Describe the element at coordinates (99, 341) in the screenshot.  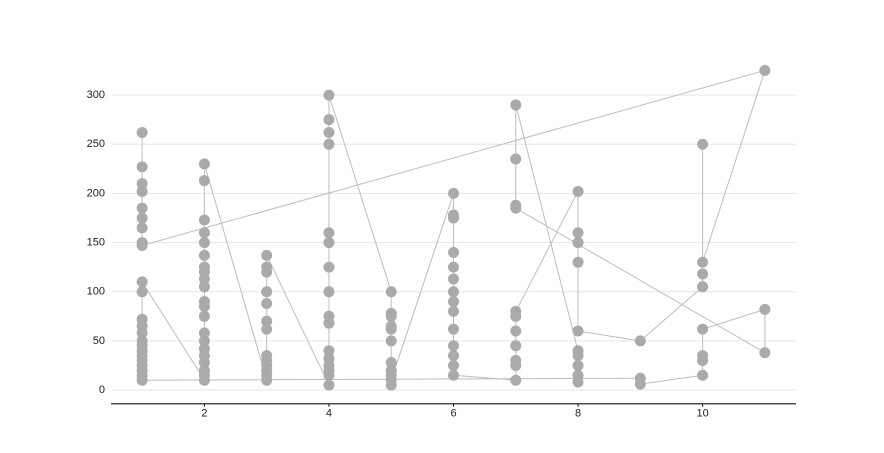
I see `y-tick-label: 50` at that location.